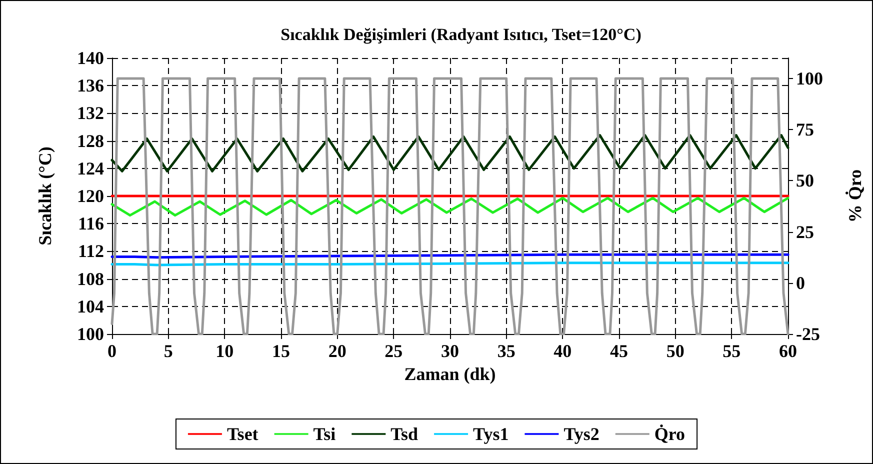 The image size is (873, 464). Describe the element at coordinates (90, 58) in the screenshot. I see `y-tick-label: 140` at that location.